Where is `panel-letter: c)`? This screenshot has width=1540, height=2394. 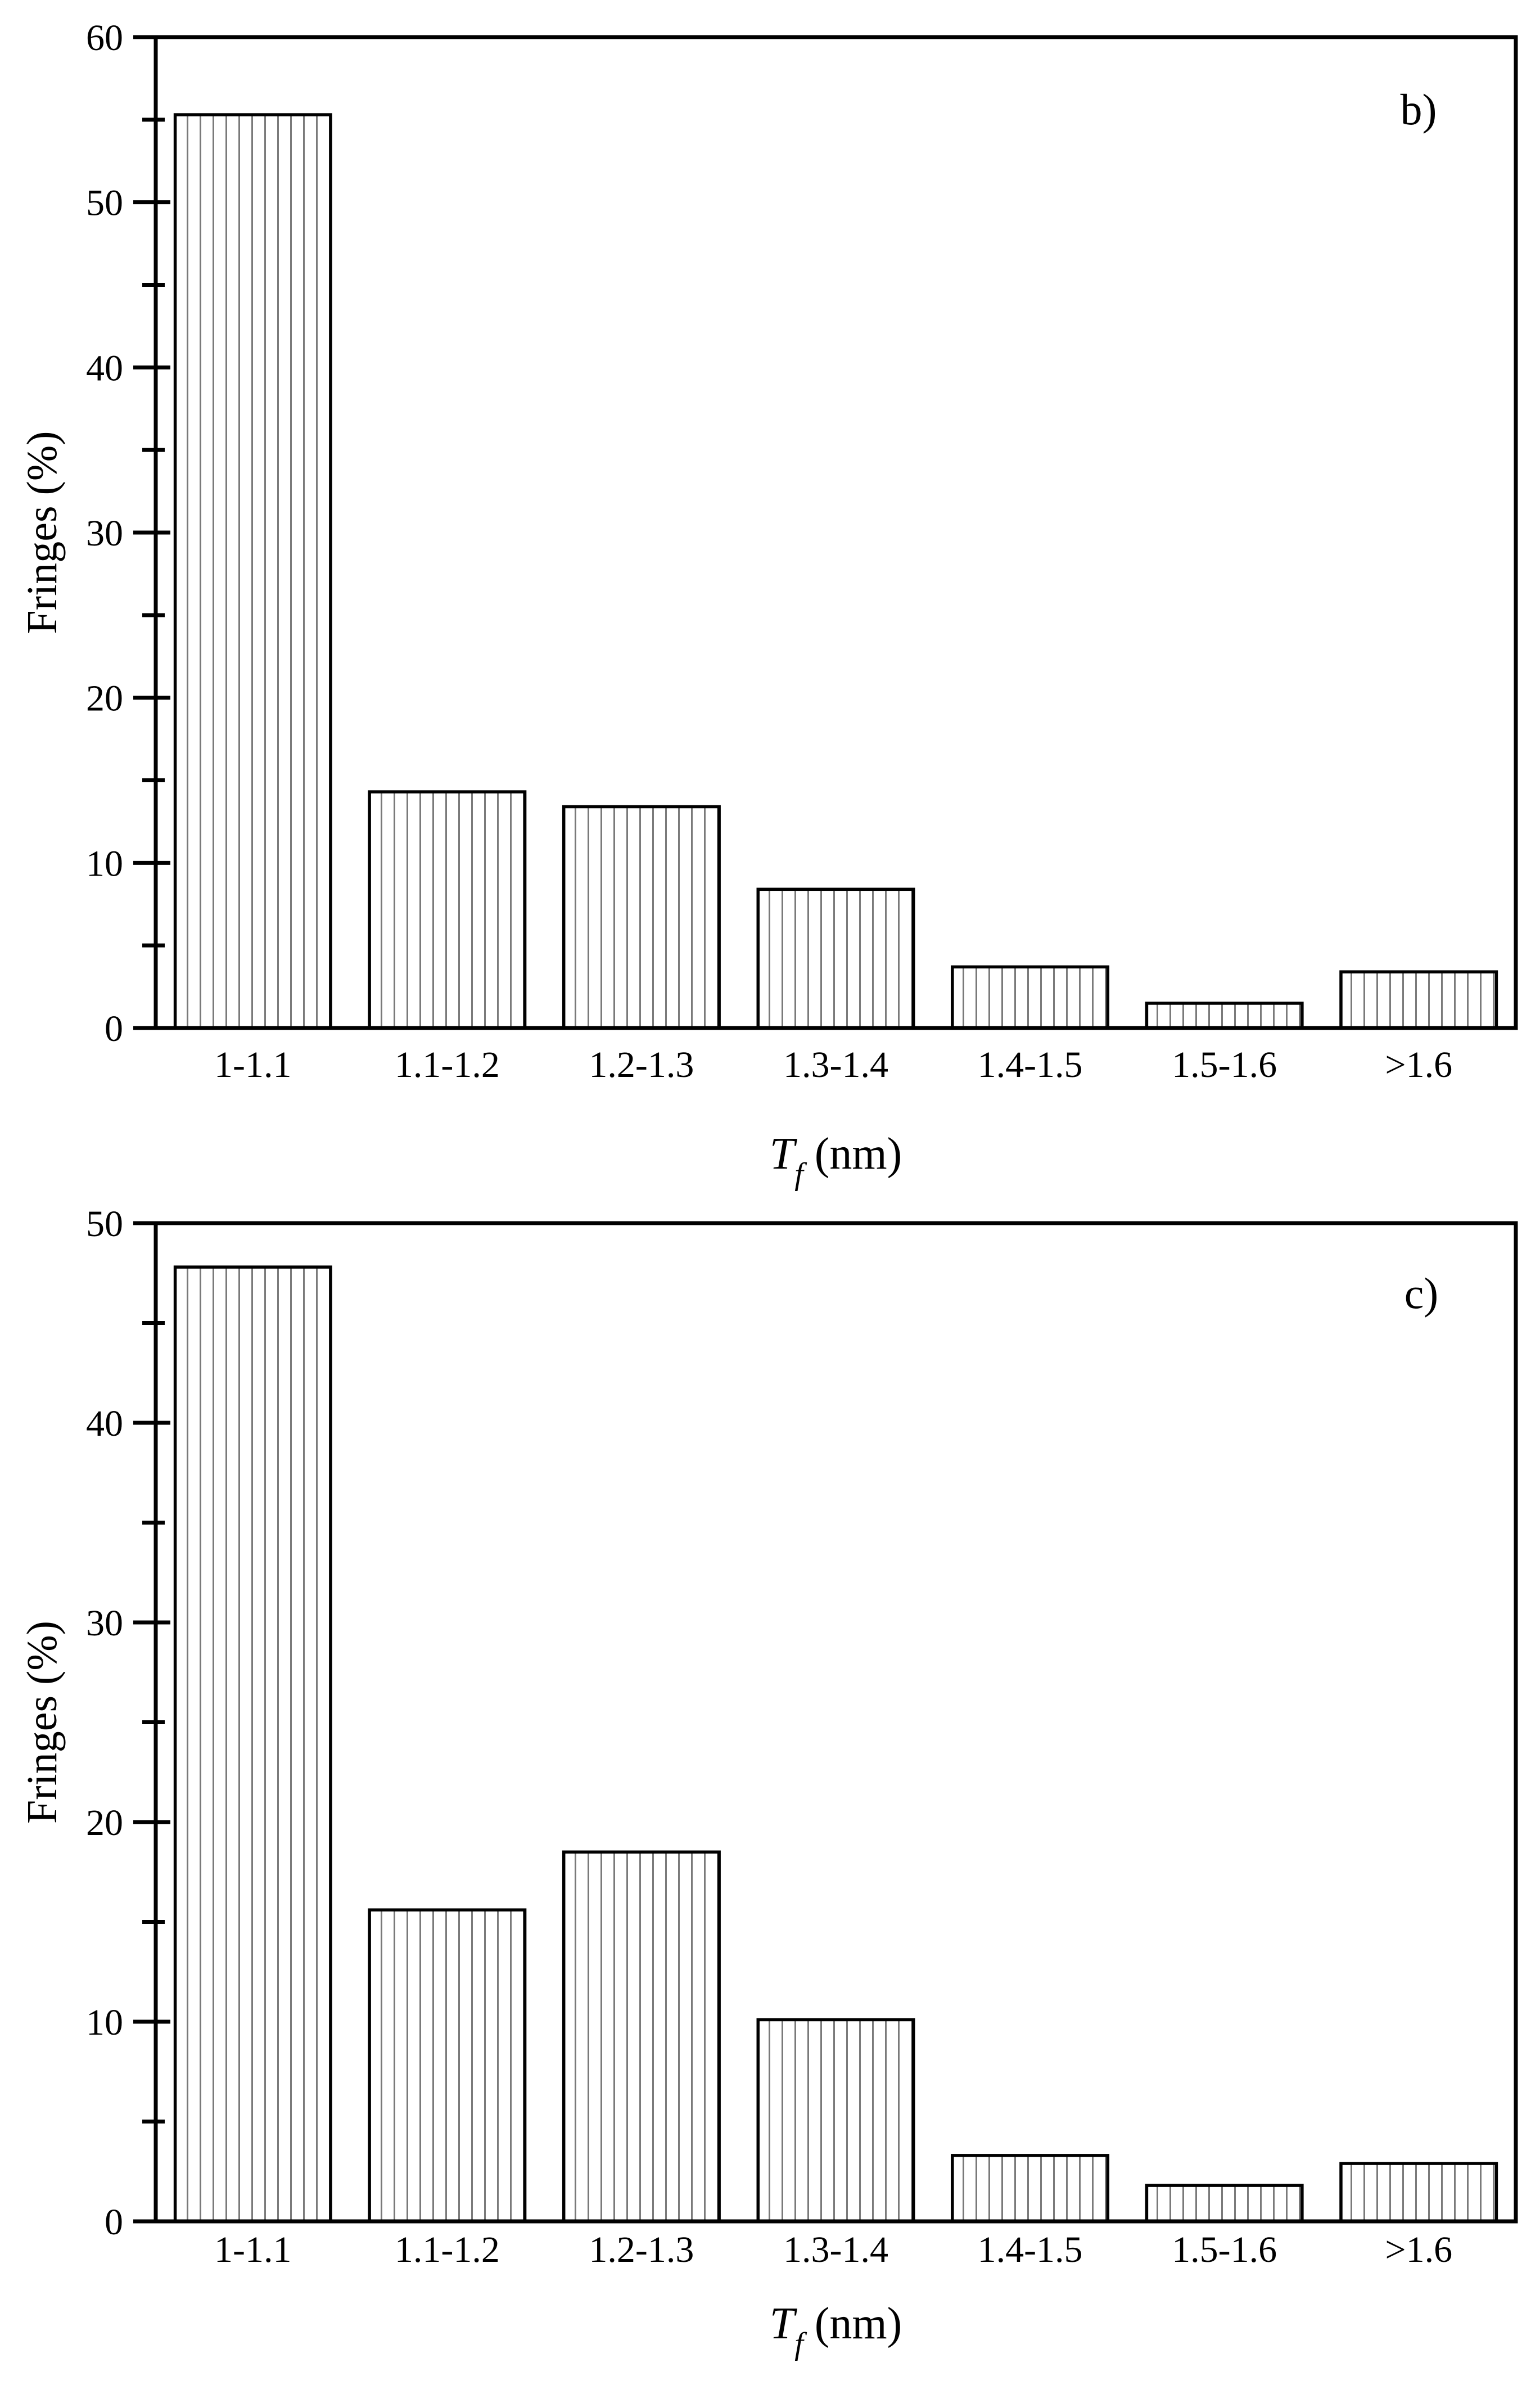 panel-letter: c) is located at coordinates (1421, 1293).